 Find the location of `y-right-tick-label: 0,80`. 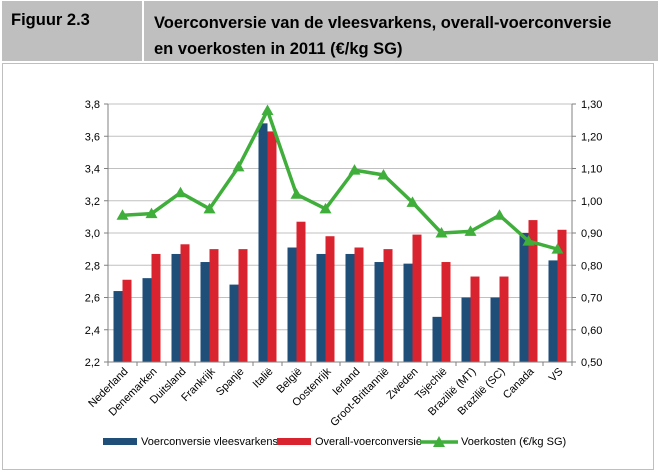

y-right-tick-label: 0,80 is located at coordinates (591, 266).